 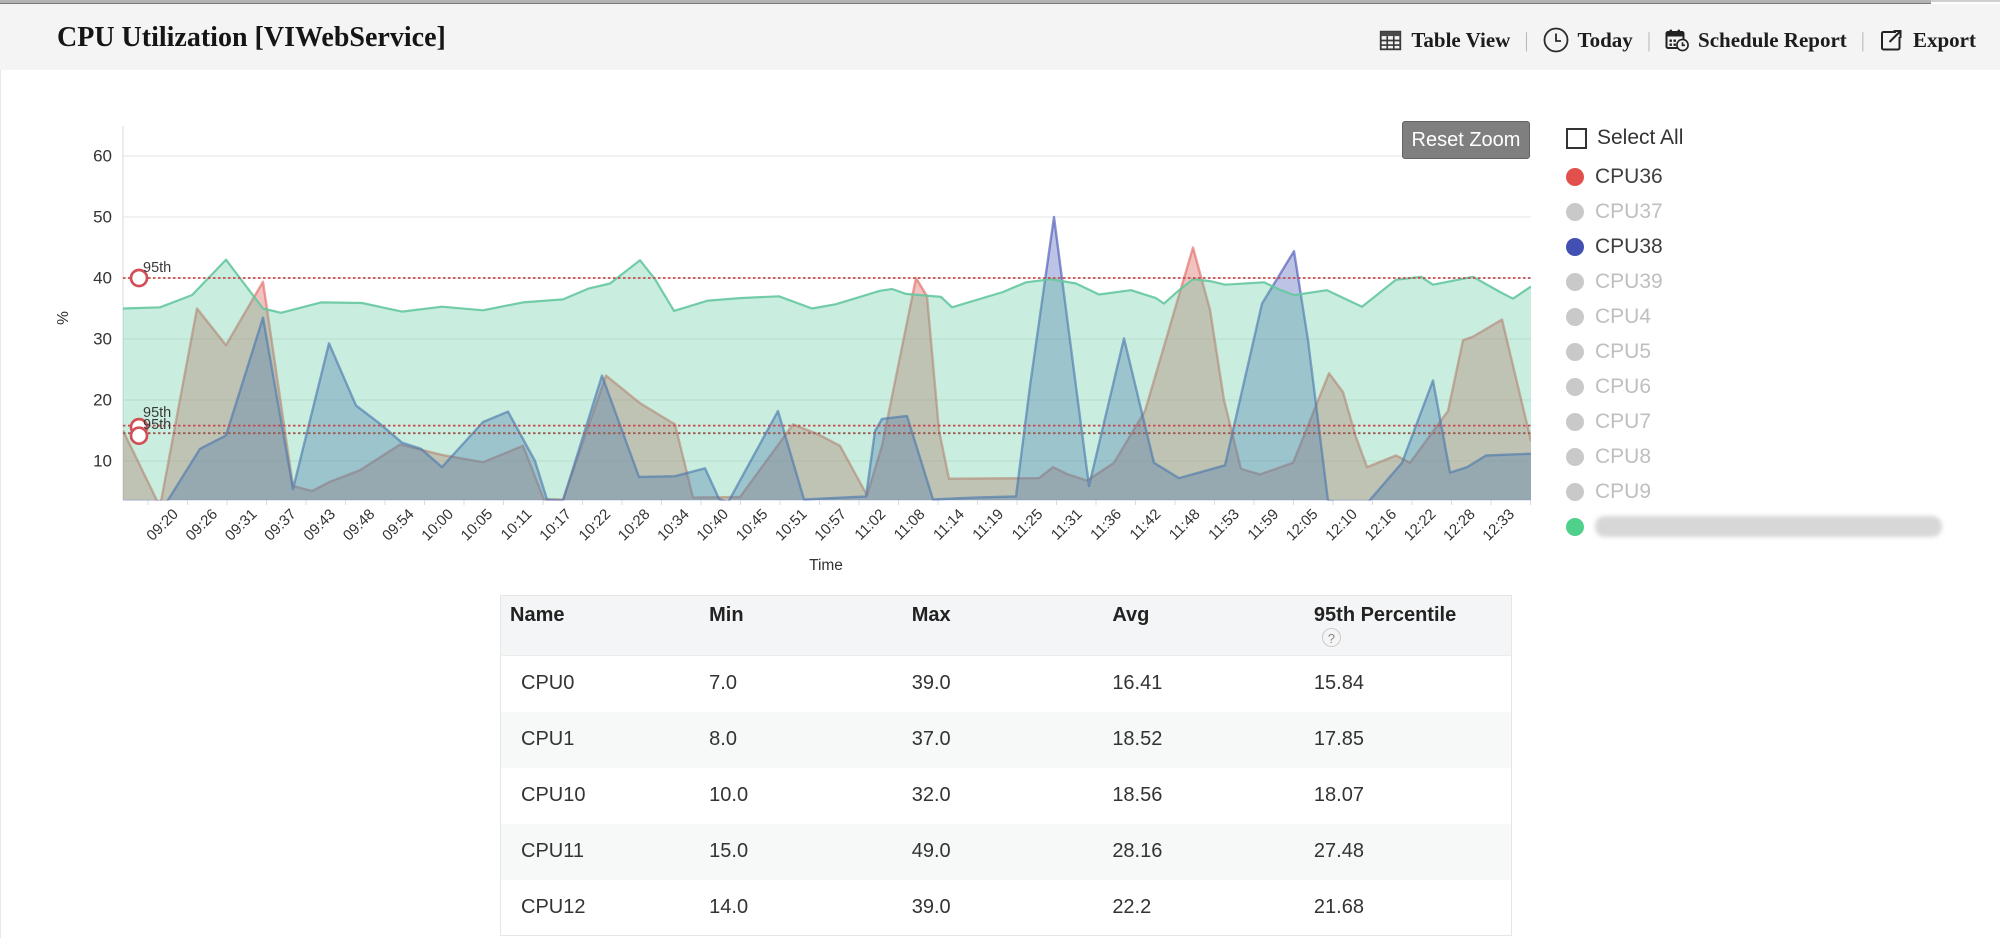 I want to click on svg-text: 09:26, so click(x=202, y=525).